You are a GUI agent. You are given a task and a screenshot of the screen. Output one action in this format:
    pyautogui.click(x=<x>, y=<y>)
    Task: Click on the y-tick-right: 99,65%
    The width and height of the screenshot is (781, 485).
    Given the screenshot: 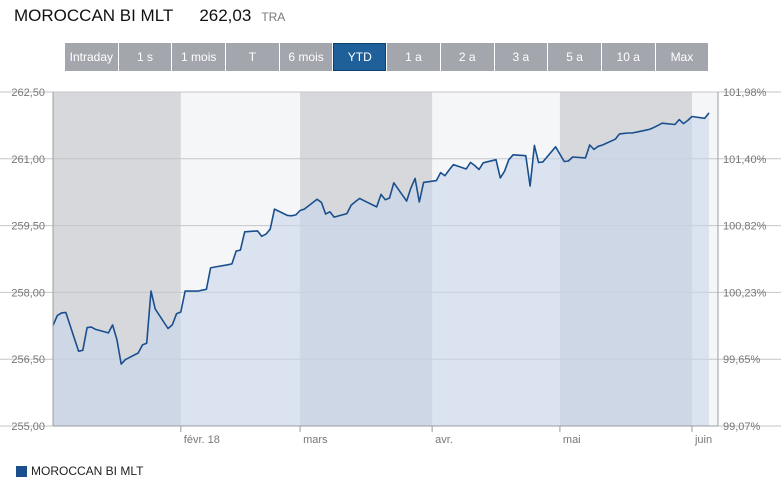 What is the action you would take?
    pyautogui.click(x=742, y=360)
    